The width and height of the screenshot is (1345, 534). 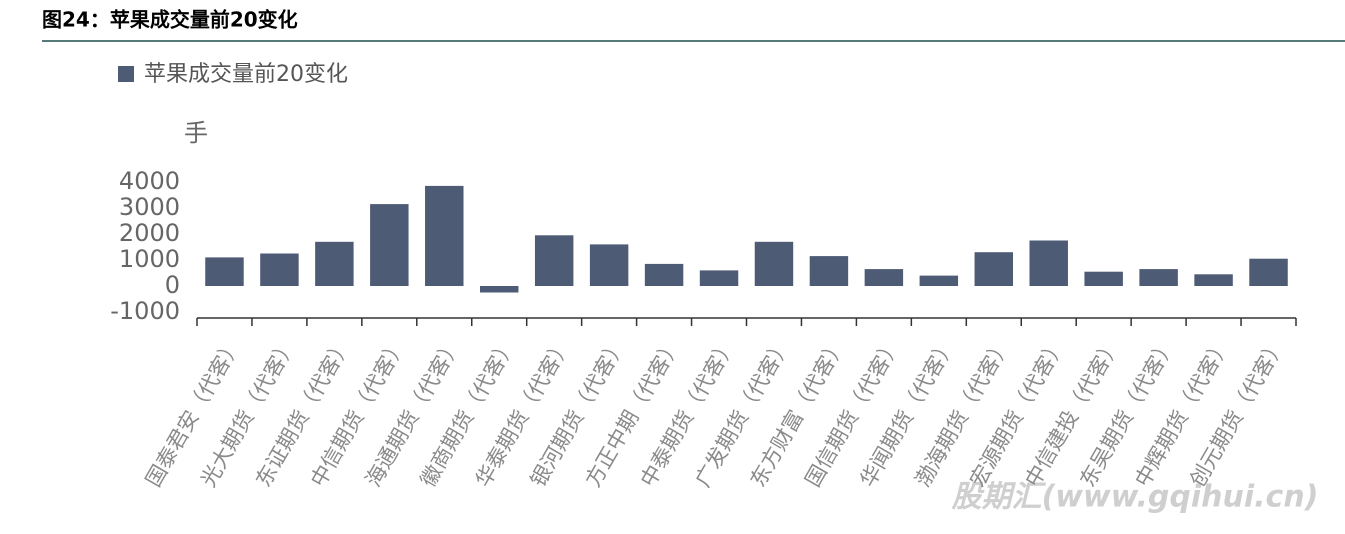 What do you see at coordinates (196, 133) in the screenshot?
I see `y-axis-label: 手` at bounding box center [196, 133].